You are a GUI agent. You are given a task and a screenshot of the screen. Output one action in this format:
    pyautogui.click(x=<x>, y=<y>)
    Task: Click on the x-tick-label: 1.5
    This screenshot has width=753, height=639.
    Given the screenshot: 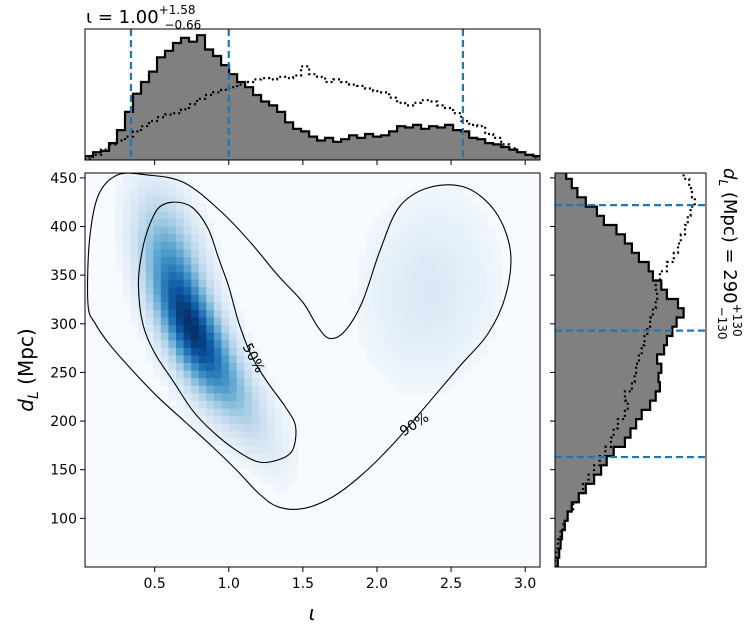 What is the action you would take?
    pyautogui.click(x=303, y=584)
    